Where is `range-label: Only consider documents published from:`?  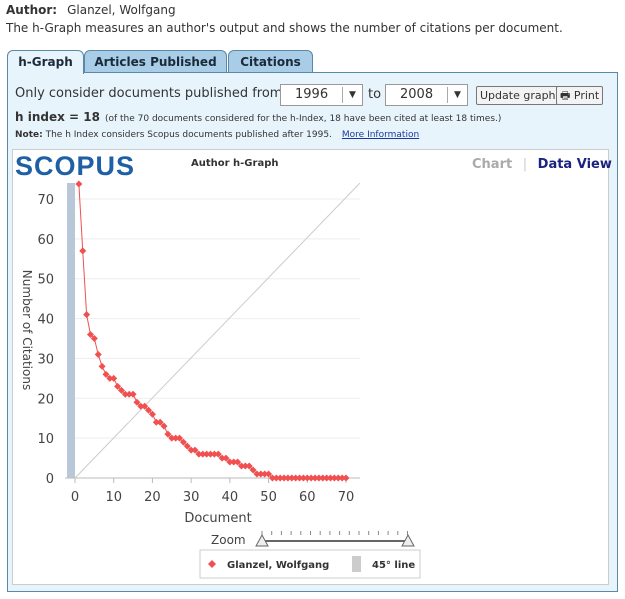
range-label: Only consider documents published from: is located at coordinates (151, 93).